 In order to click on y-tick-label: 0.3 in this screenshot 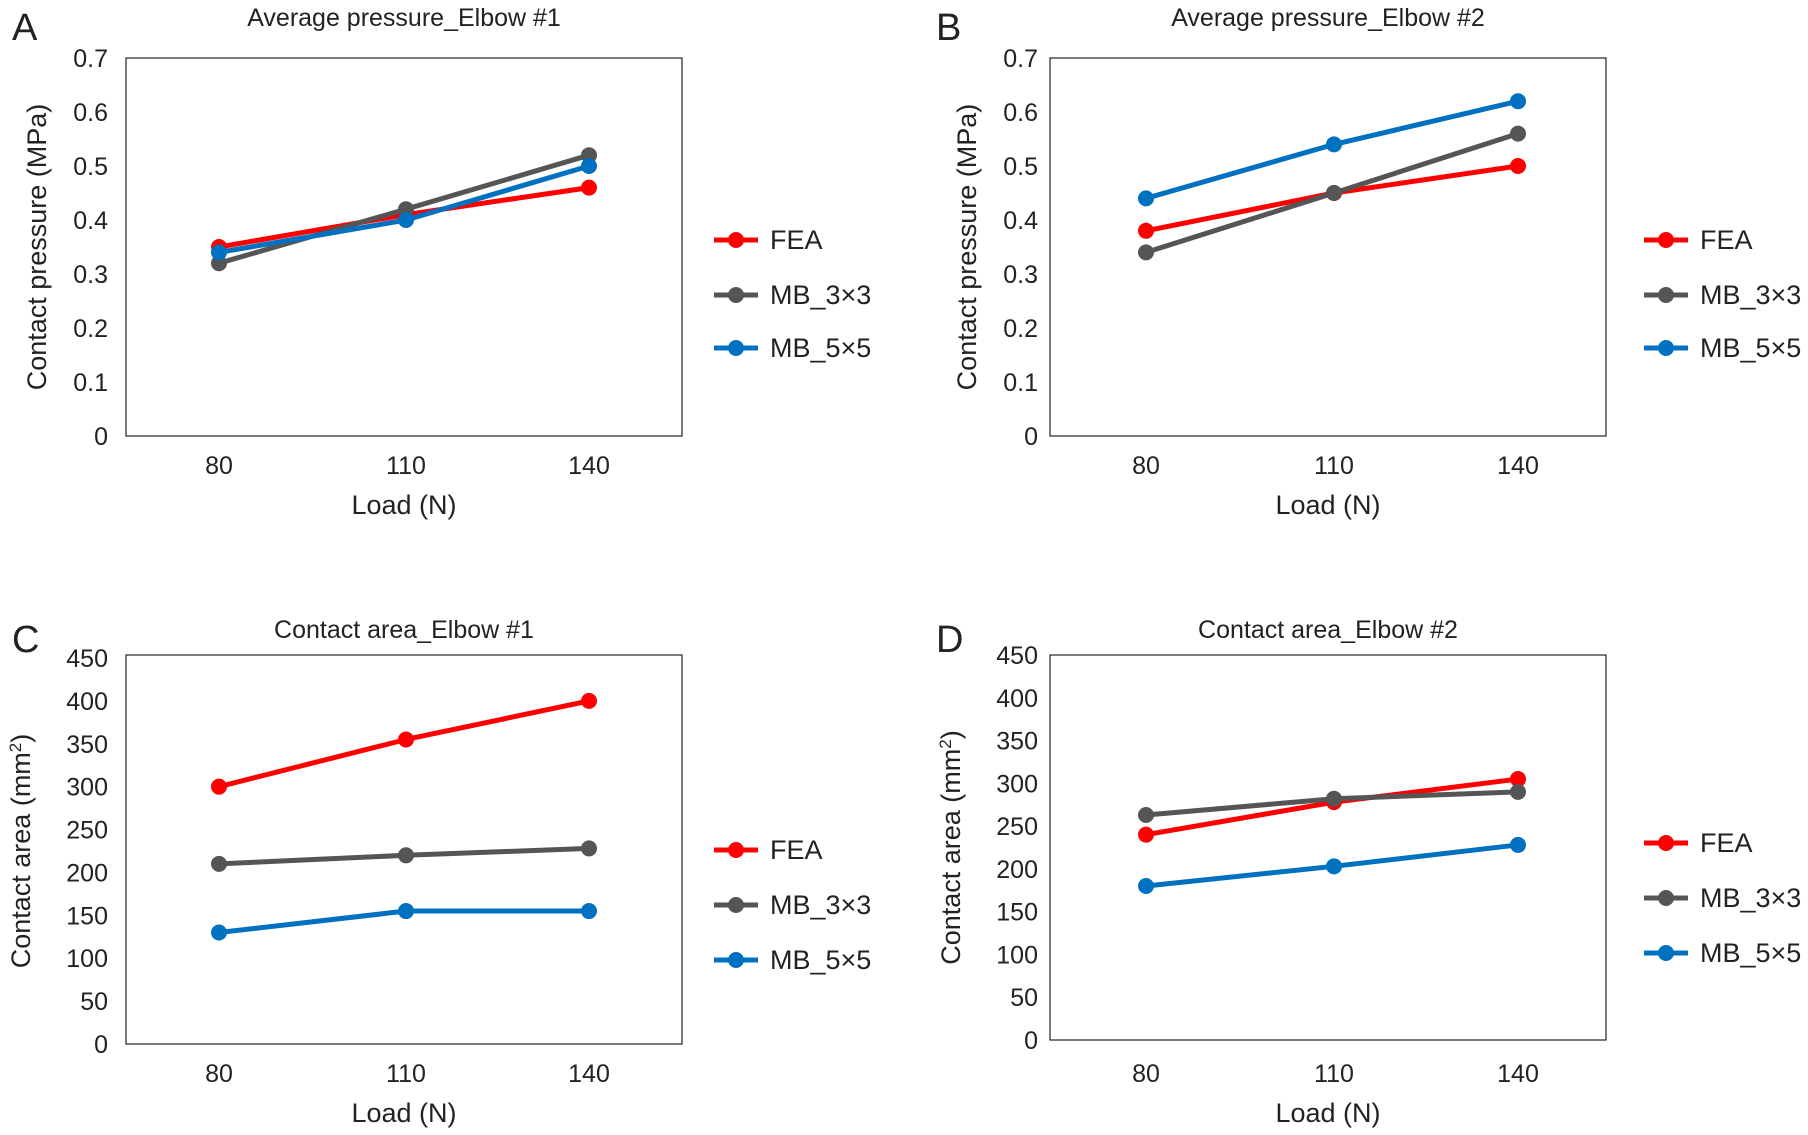, I will do `click(90, 275)`.